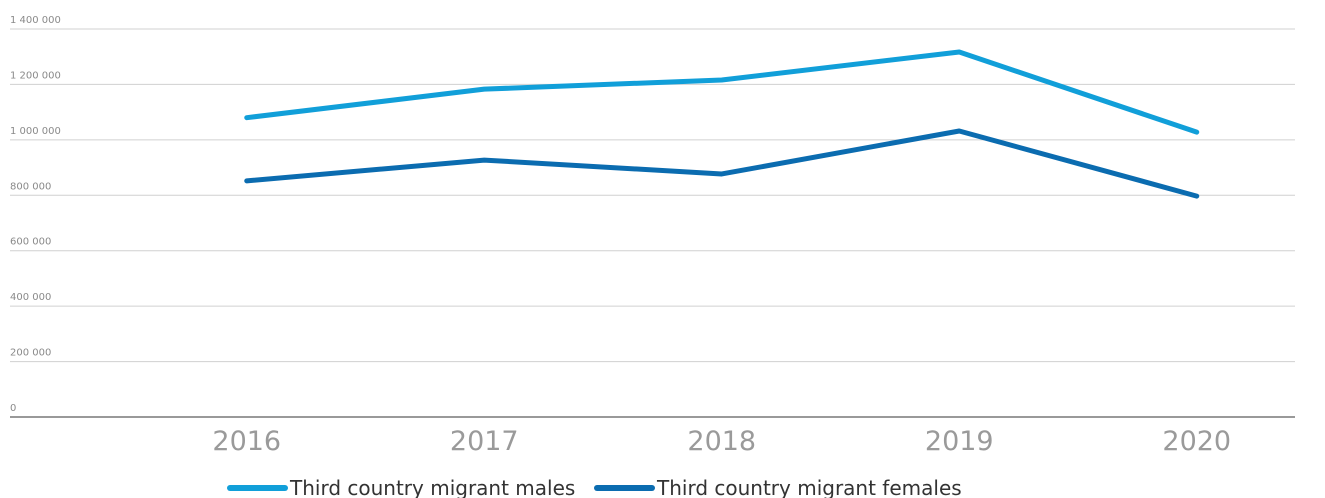  What do you see at coordinates (246, 441) in the screenshot?
I see `x-tick-label: 2016` at bounding box center [246, 441].